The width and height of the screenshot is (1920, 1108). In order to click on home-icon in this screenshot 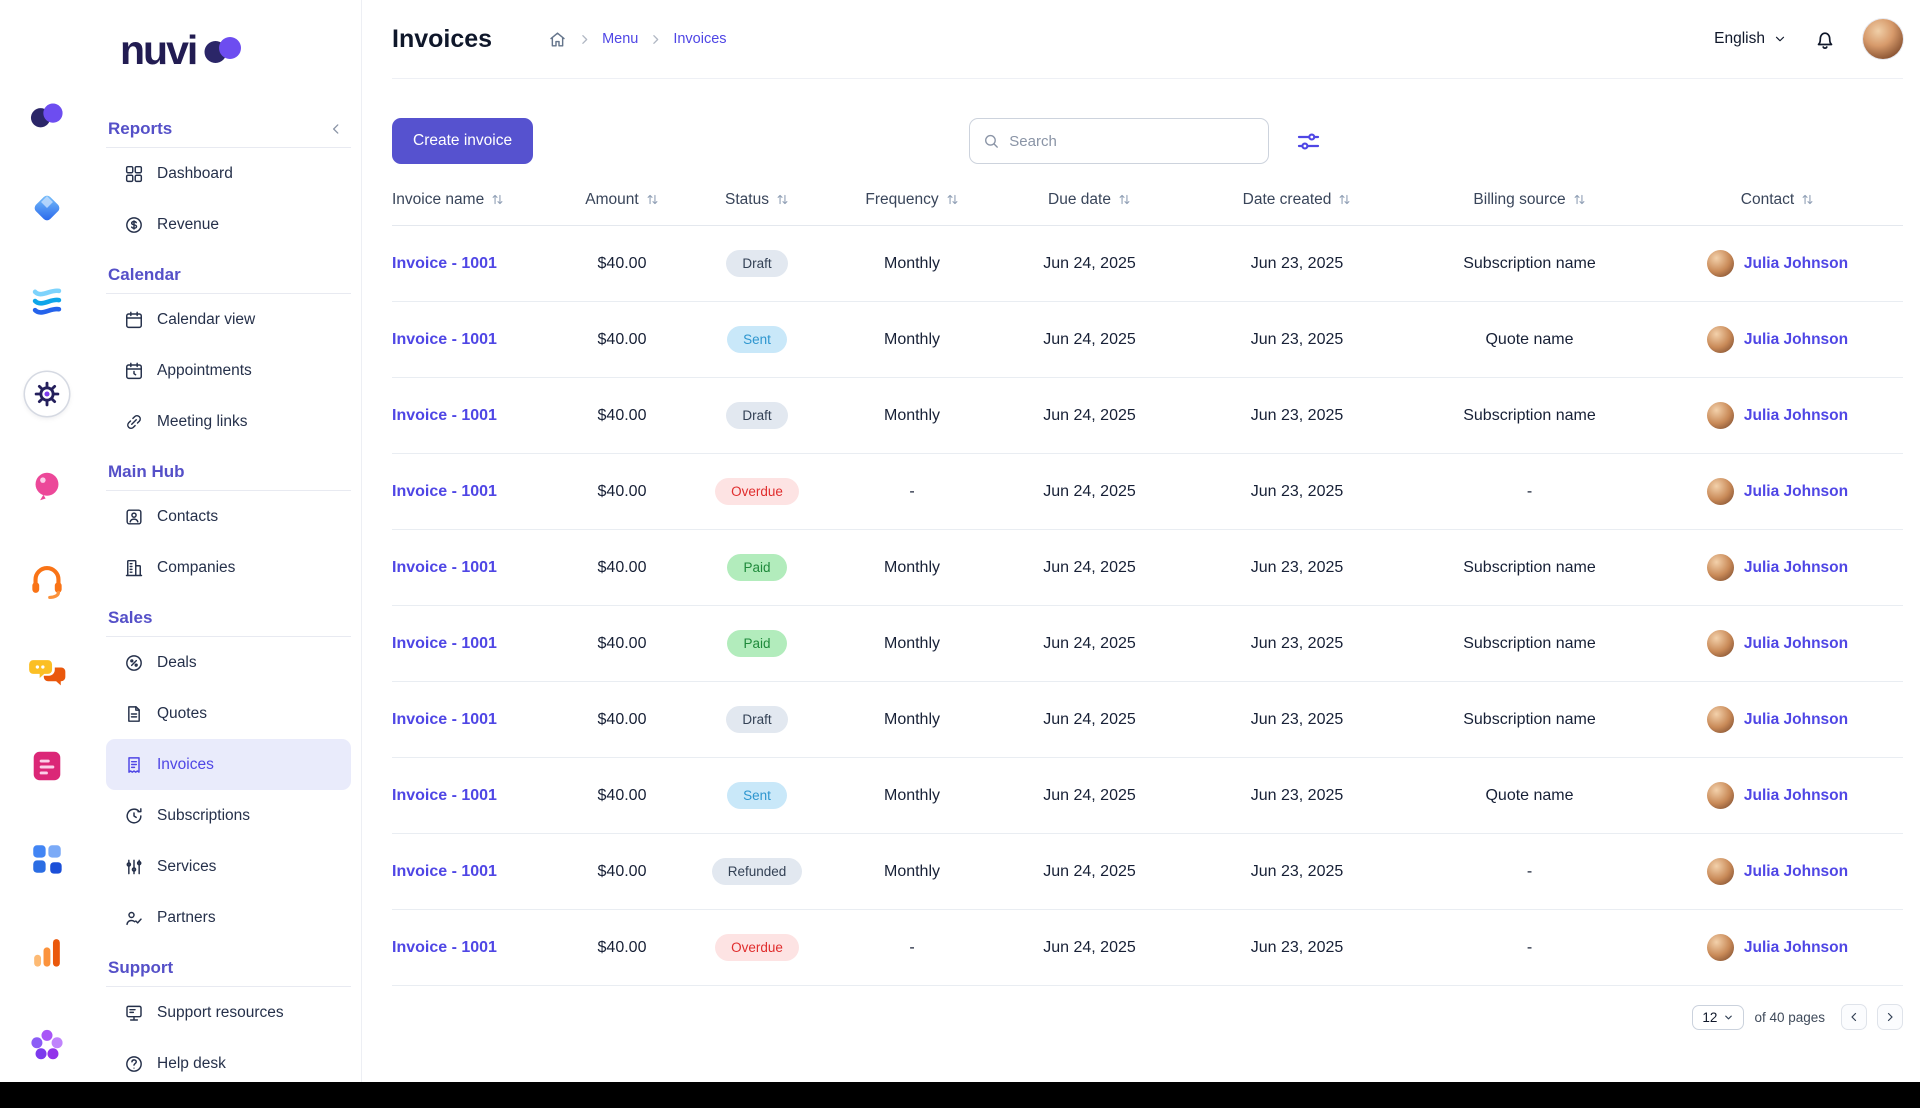, I will do `click(557, 39)`.